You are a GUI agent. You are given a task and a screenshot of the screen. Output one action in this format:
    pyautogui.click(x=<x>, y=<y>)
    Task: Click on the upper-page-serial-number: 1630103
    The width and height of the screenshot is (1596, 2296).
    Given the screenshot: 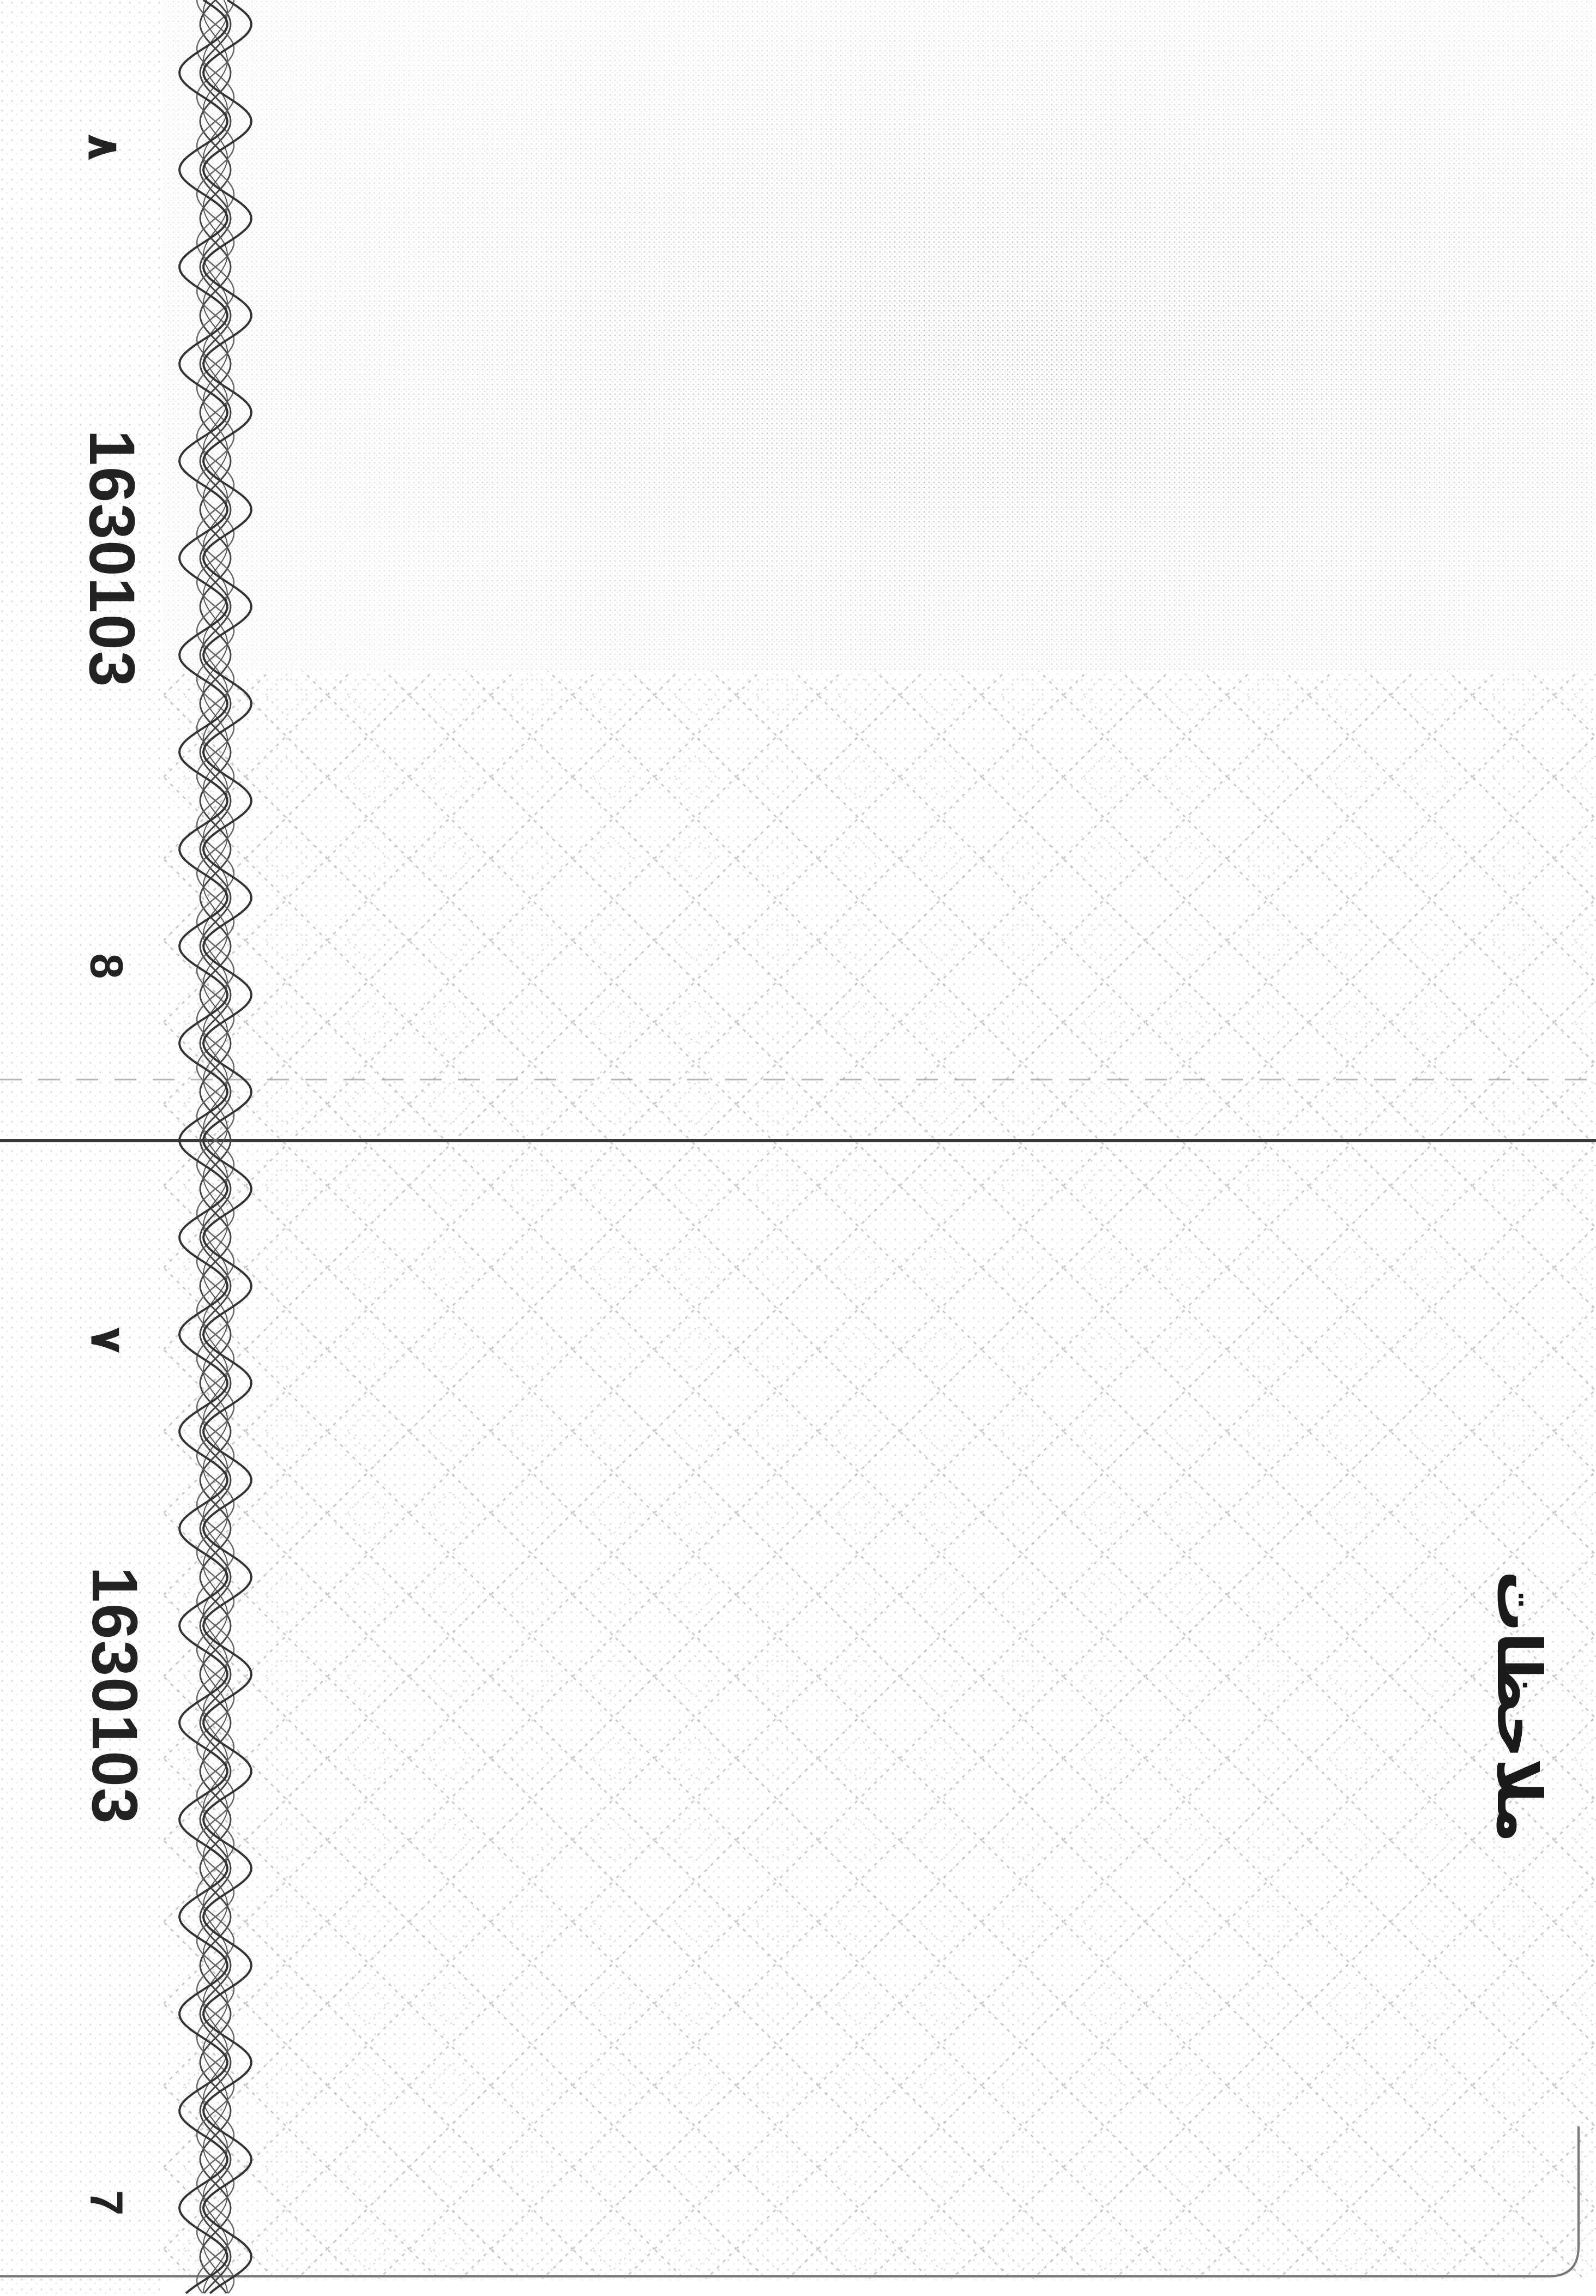 What is the action you would take?
    pyautogui.click(x=112, y=559)
    